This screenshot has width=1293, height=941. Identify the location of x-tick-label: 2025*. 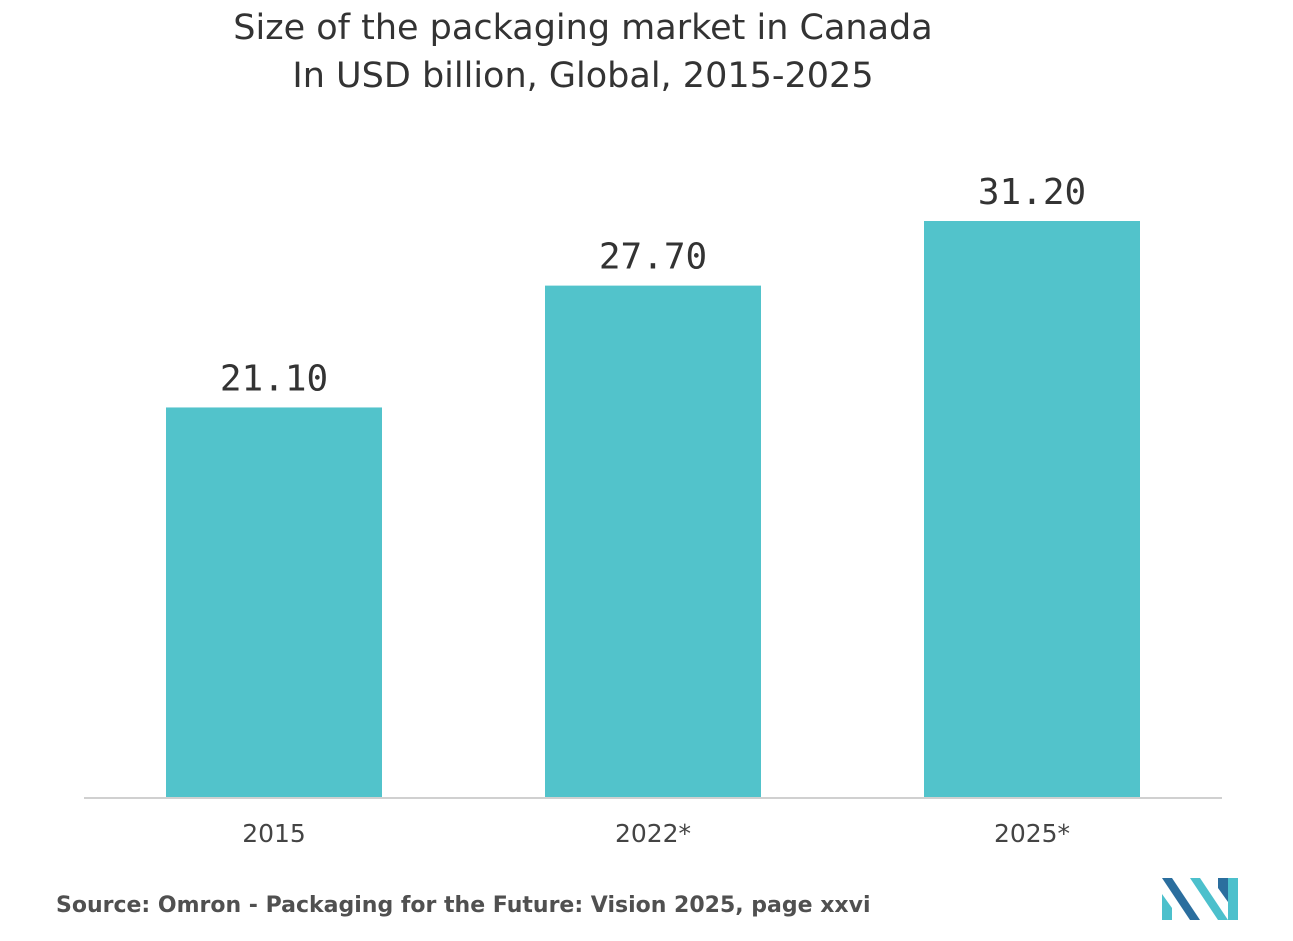
(1032, 833).